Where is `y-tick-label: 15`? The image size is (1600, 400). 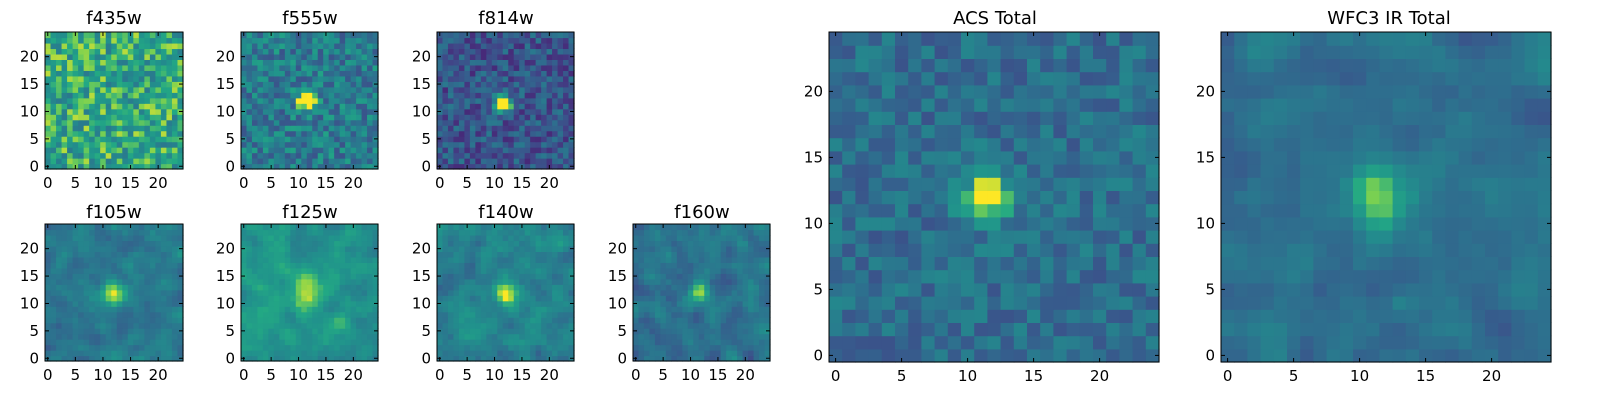
y-tick-label: 15 is located at coordinates (29, 84).